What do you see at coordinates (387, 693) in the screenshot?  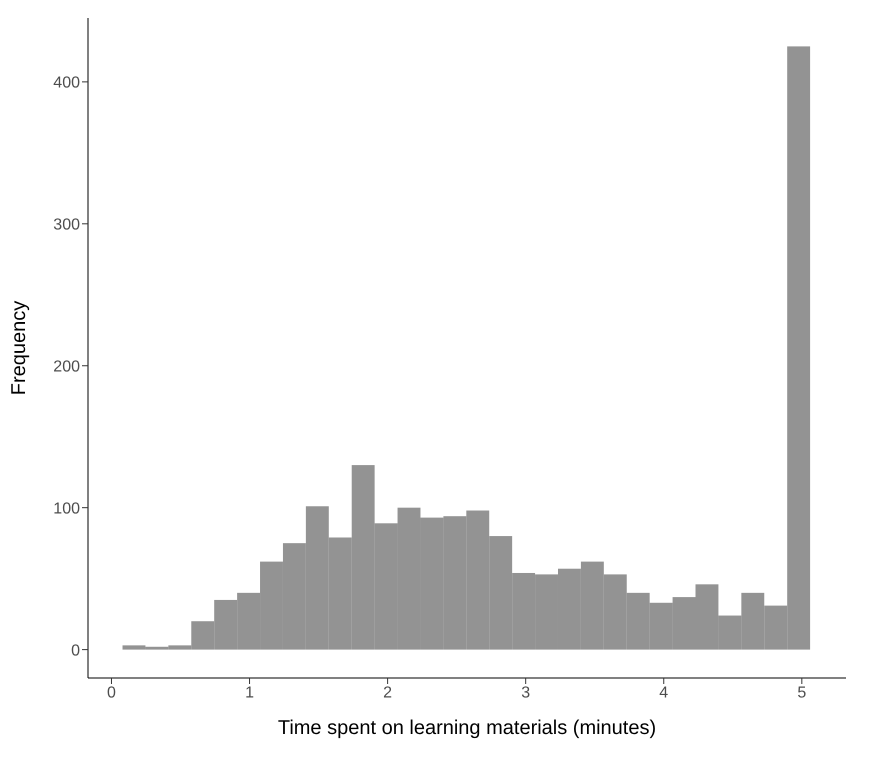 I see `x-tick-label: 2` at bounding box center [387, 693].